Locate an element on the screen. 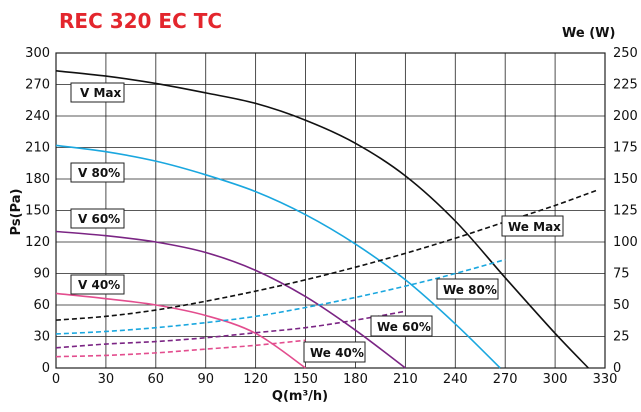 This screenshot has height=412, width=641. y2-tick-label: 75 is located at coordinates (621, 274).